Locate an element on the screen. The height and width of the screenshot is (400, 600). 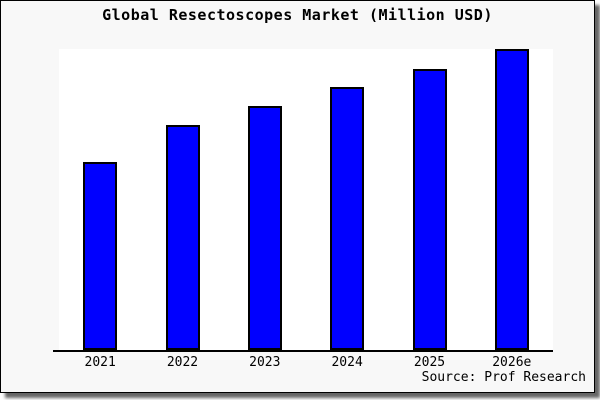
bar-2022 is located at coordinates (183, 237).